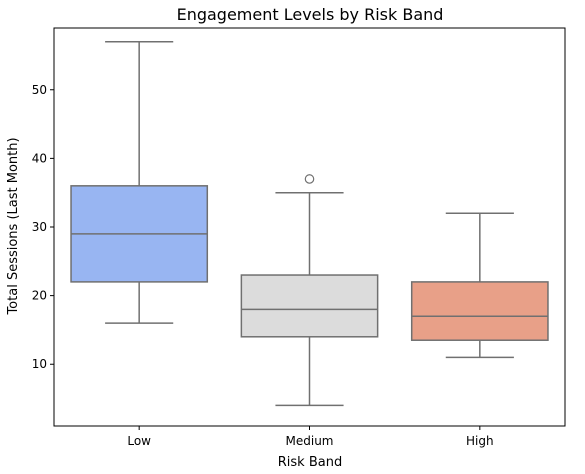 This screenshot has width=585, height=474. I want to click on y-tick-label: 20, so click(39, 296).